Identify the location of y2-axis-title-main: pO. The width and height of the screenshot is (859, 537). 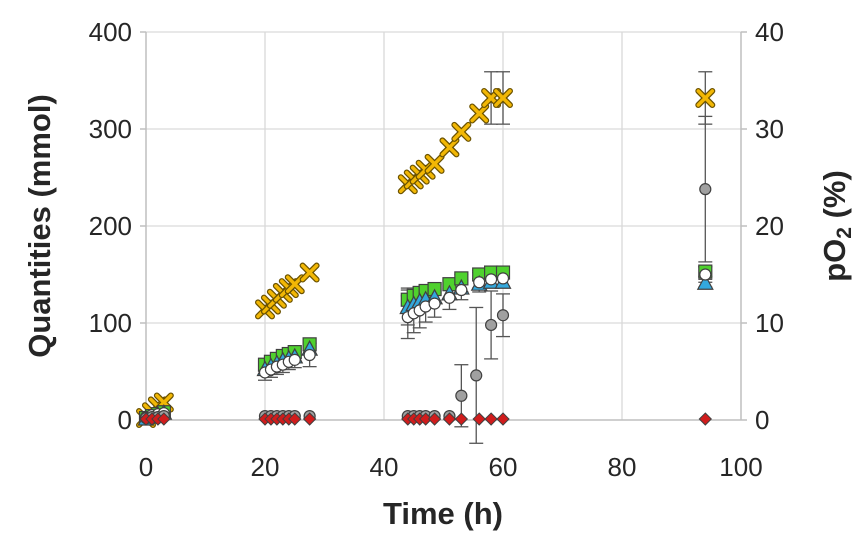
(834, 260).